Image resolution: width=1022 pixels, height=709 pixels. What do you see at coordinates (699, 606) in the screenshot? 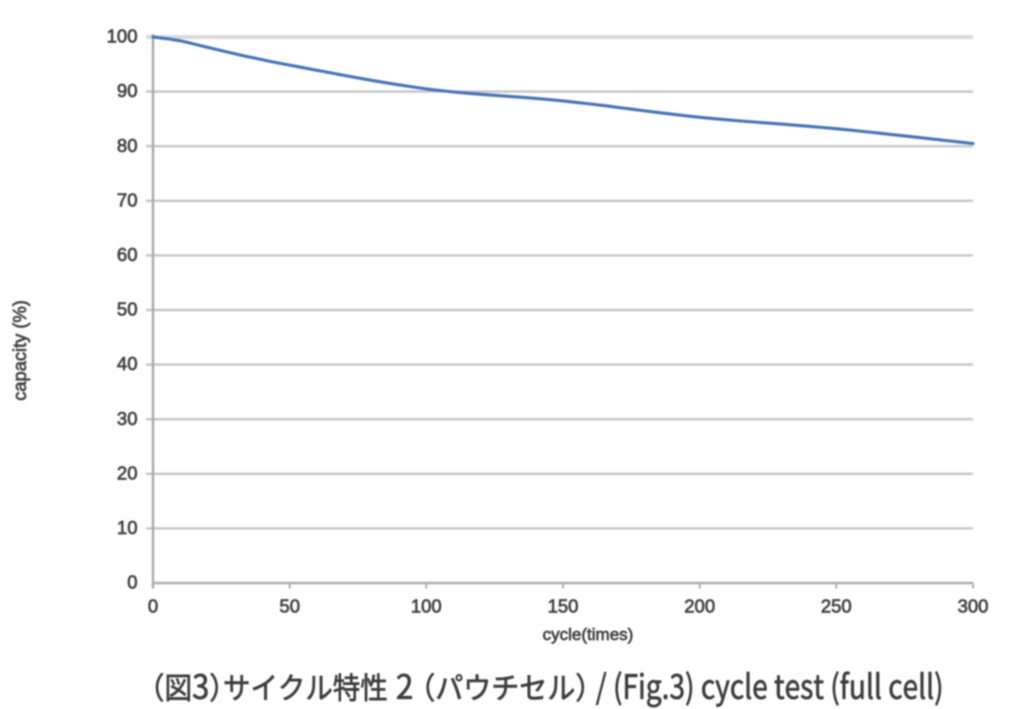
I see `svg-text: 200` at bounding box center [699, 606].